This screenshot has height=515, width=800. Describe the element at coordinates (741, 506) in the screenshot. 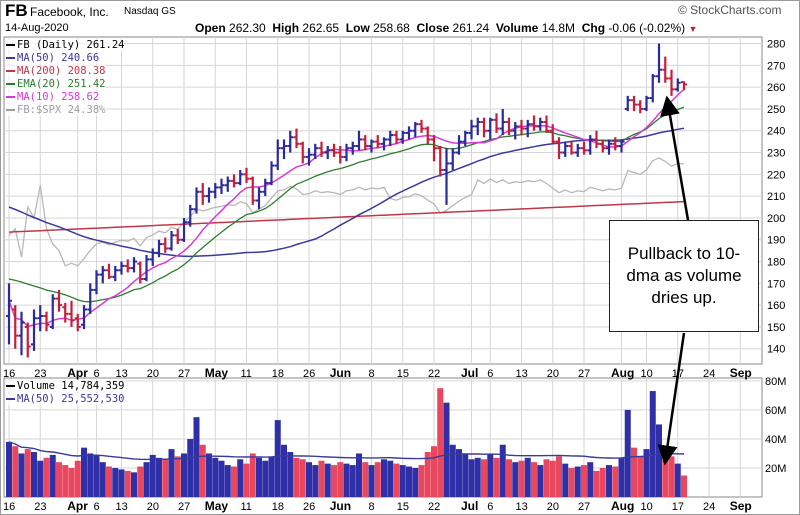

I see `x-tick-label-bottom: Sep` at that location.